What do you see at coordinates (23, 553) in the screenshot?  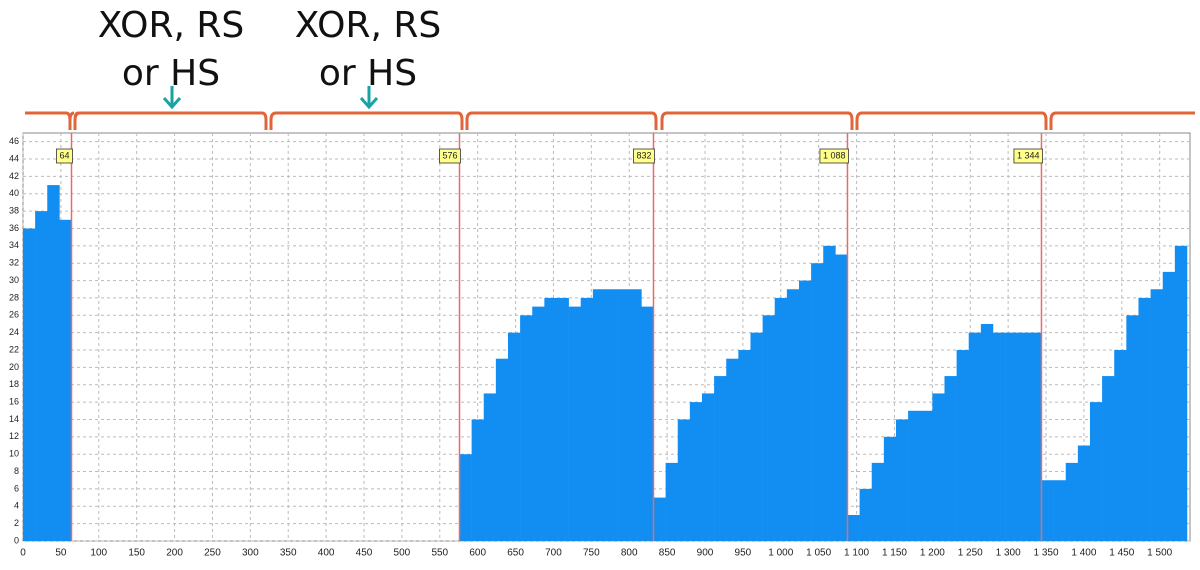 I see `x-tick-label: 0` at bounding box center [23, 553].